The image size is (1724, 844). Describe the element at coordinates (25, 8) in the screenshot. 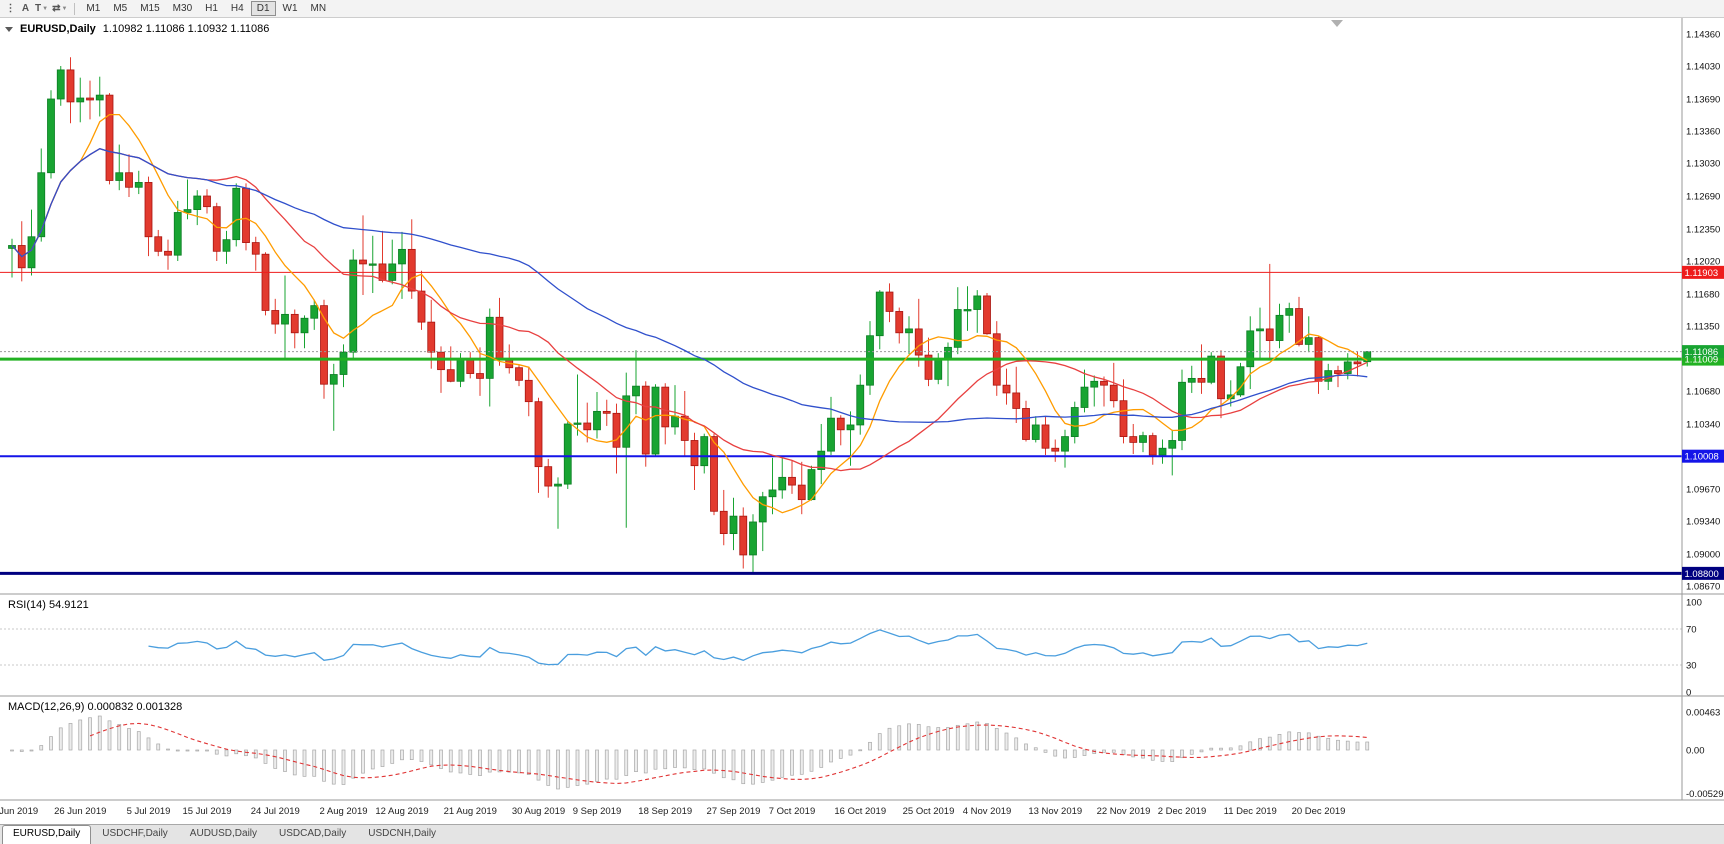

I see `letter-a-tool-icon: A` at that location.